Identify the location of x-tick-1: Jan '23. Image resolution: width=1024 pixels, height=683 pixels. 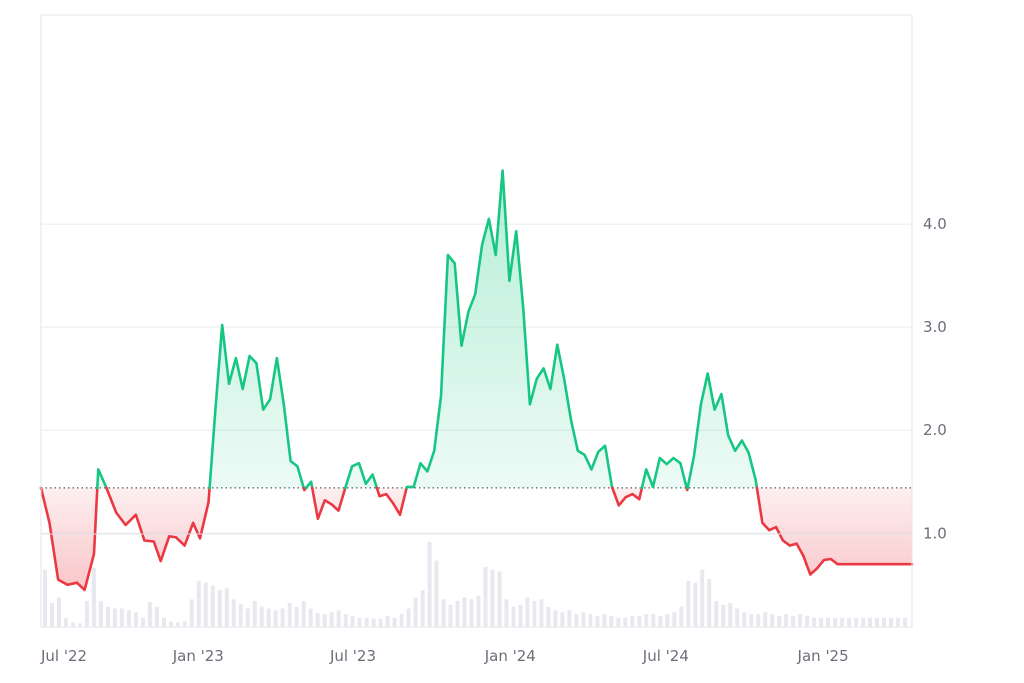
(198, 656).